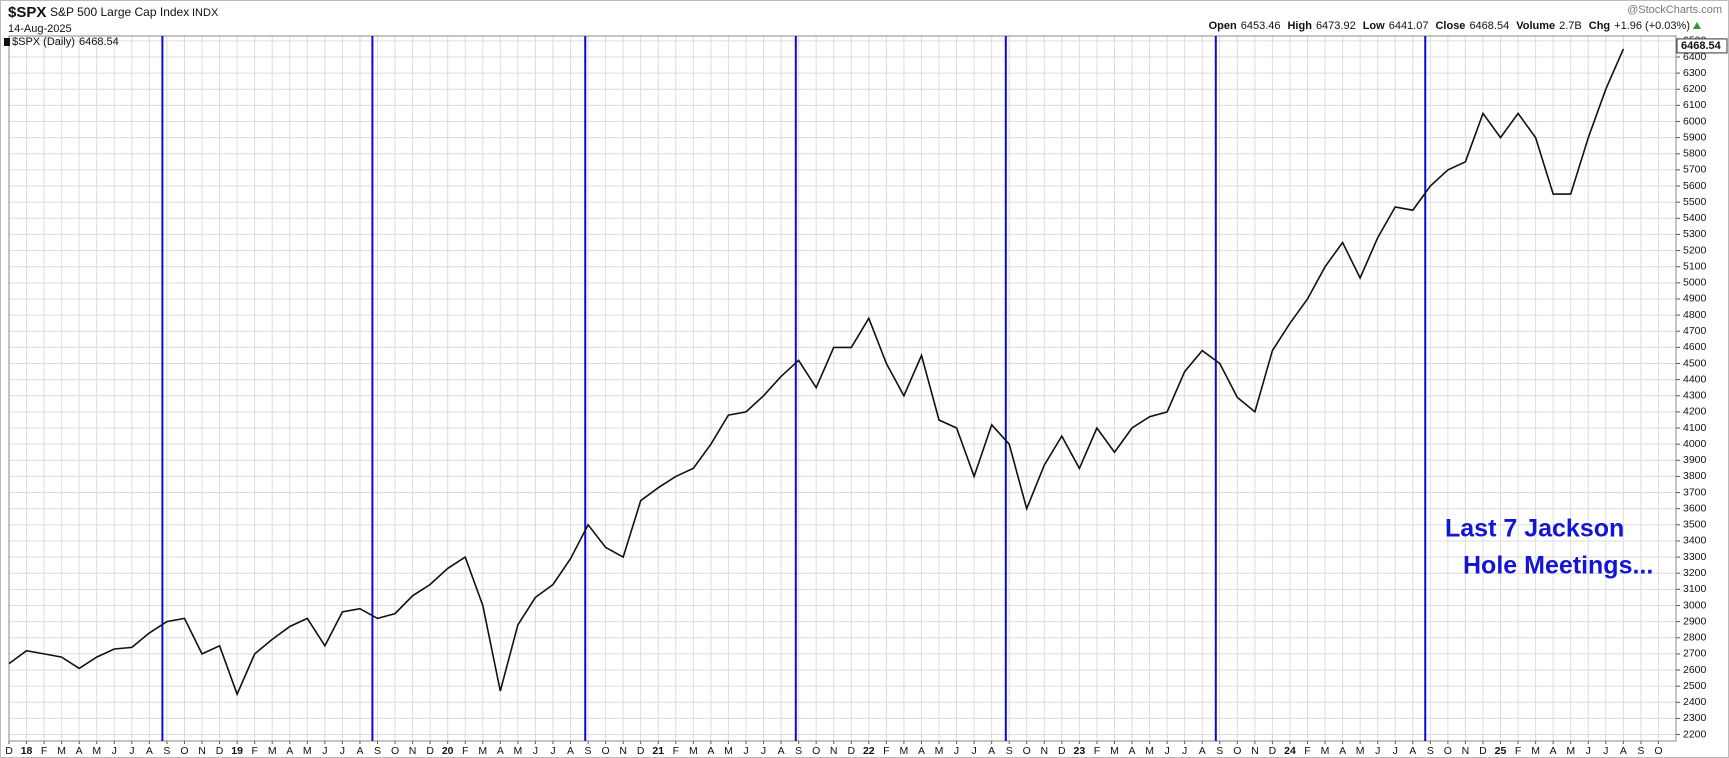 The height and width of the screenshot is (758, 1729). I want to click on x-tick-label: 18, so click(27, 751).